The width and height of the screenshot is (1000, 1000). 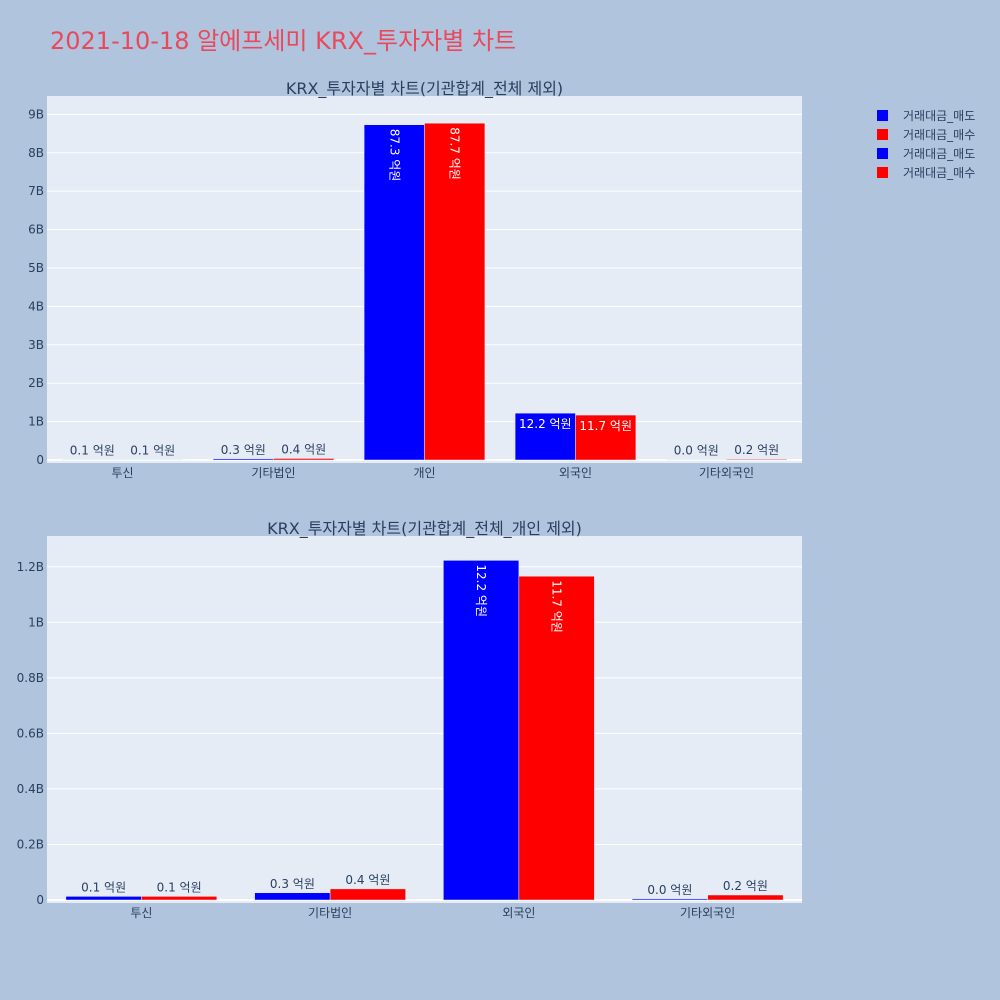 I want to click on y-tick-label: 3B, so click(x=36, y=345).